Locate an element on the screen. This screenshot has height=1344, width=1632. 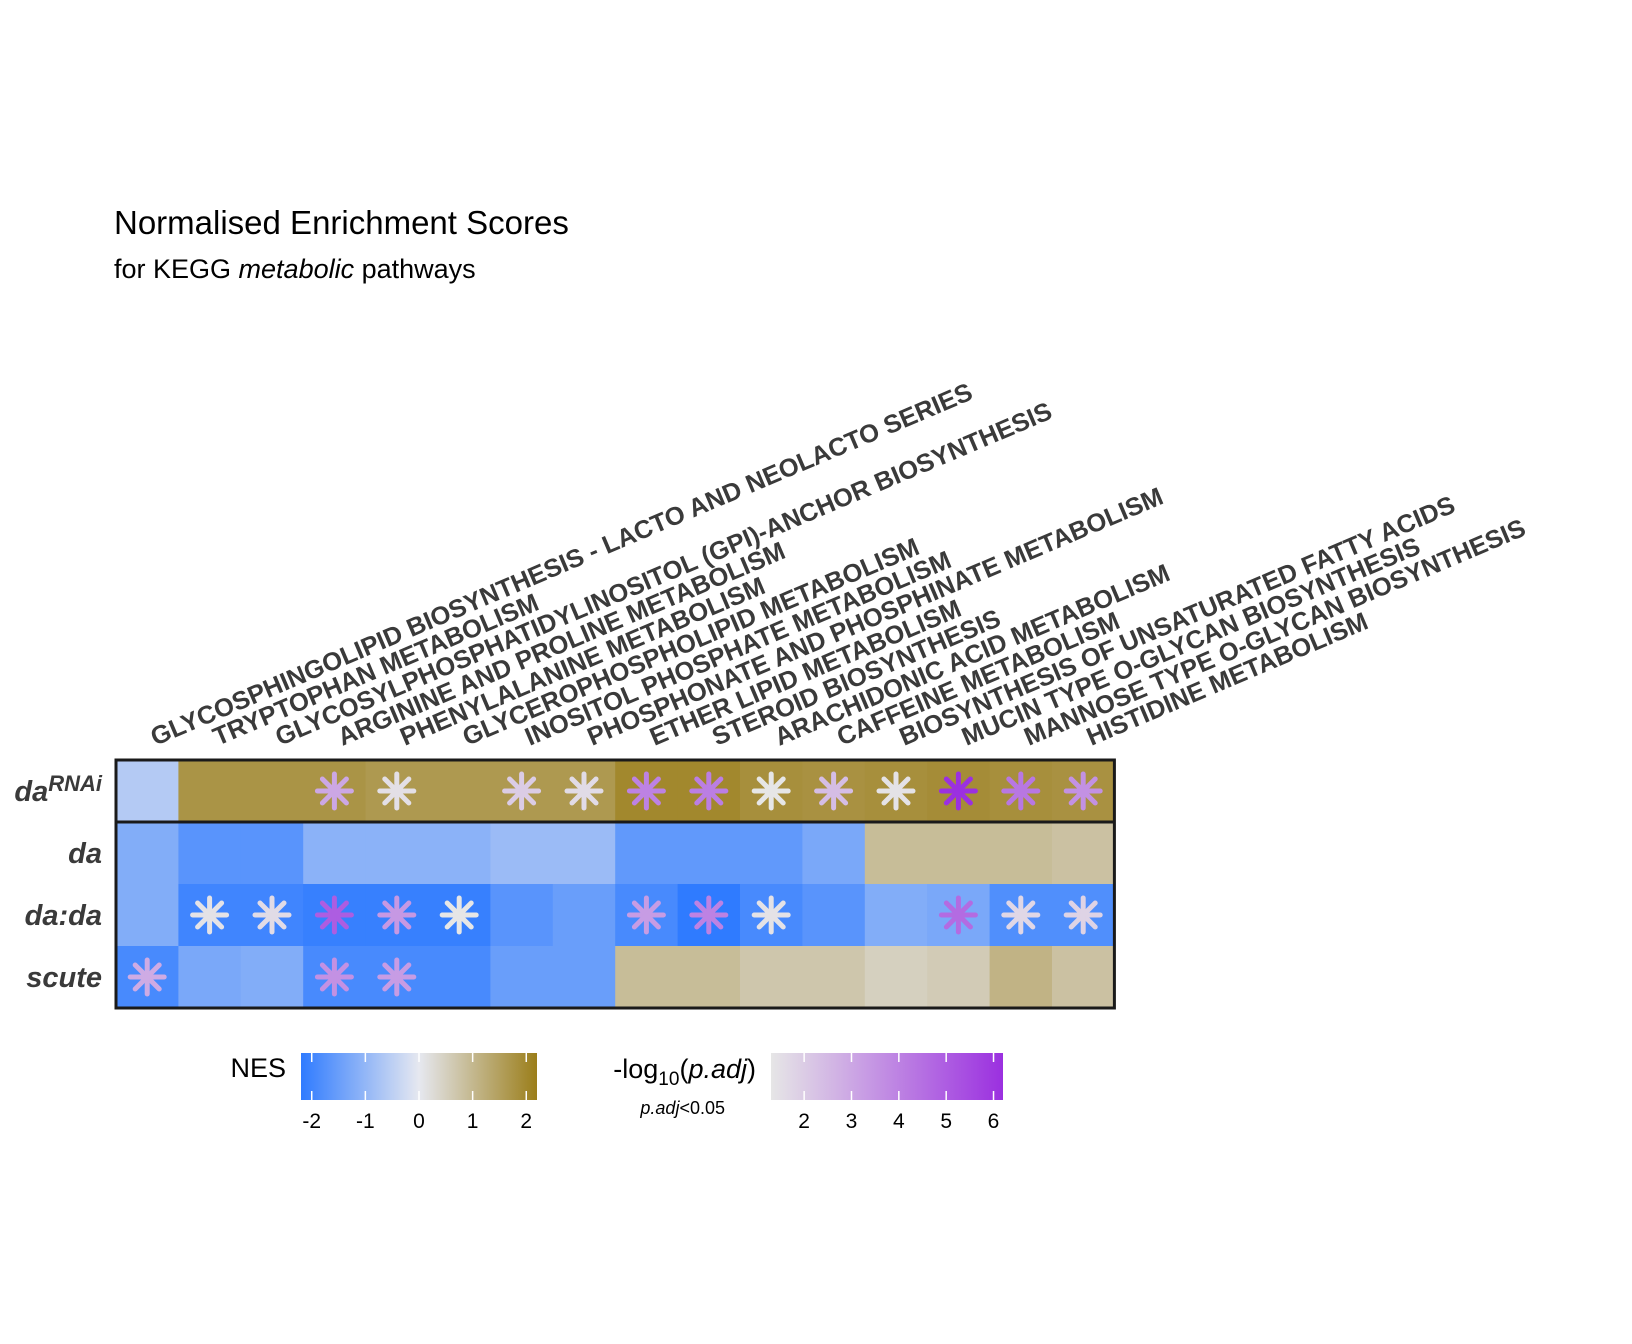
sig-legend-title: -log10(p.adj) is located at coordinates (684, 1072).